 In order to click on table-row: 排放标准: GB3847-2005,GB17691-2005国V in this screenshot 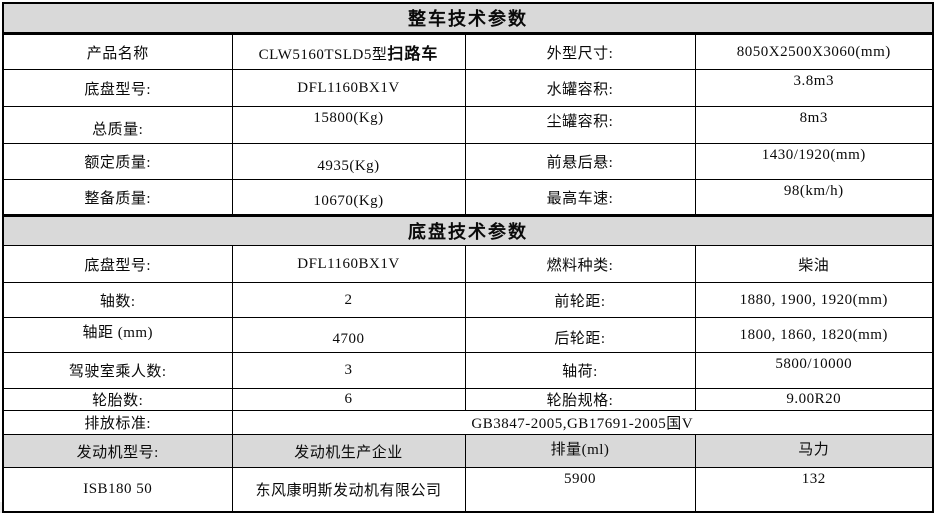, I will do `click(468, 422)`.